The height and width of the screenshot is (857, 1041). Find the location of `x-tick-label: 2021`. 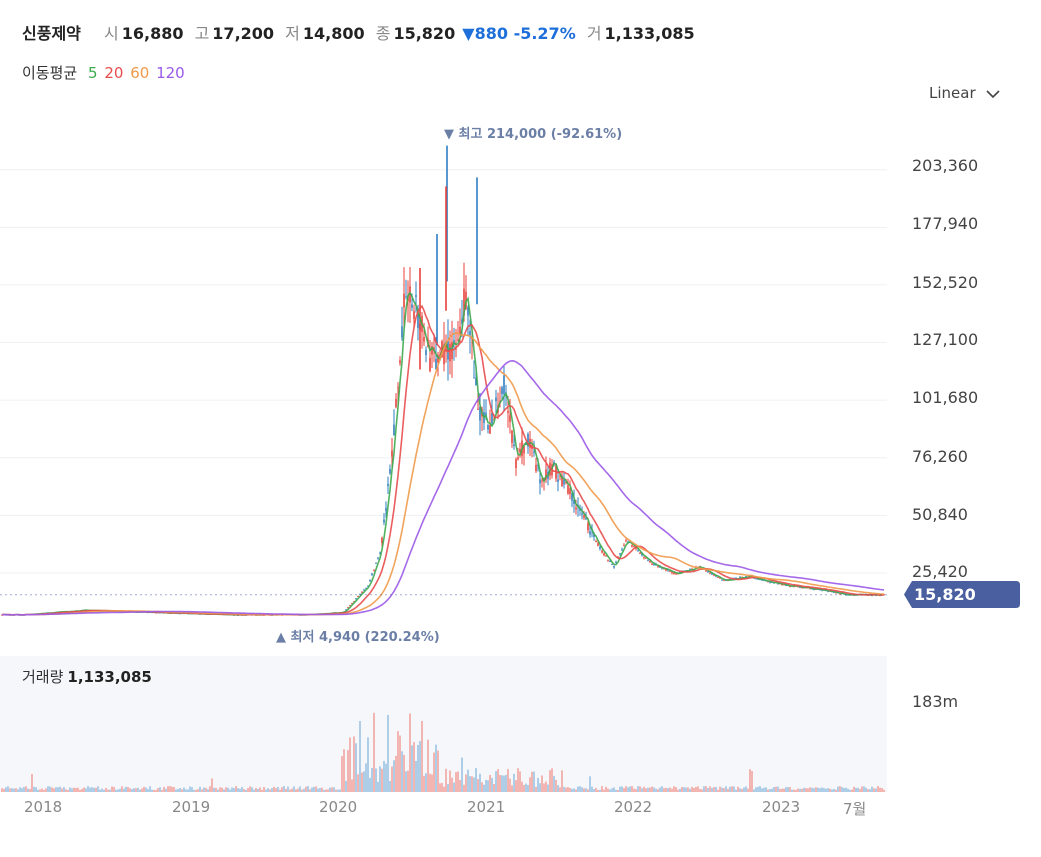

x-tick-label: 2021 is located at coordinates (486, 807).